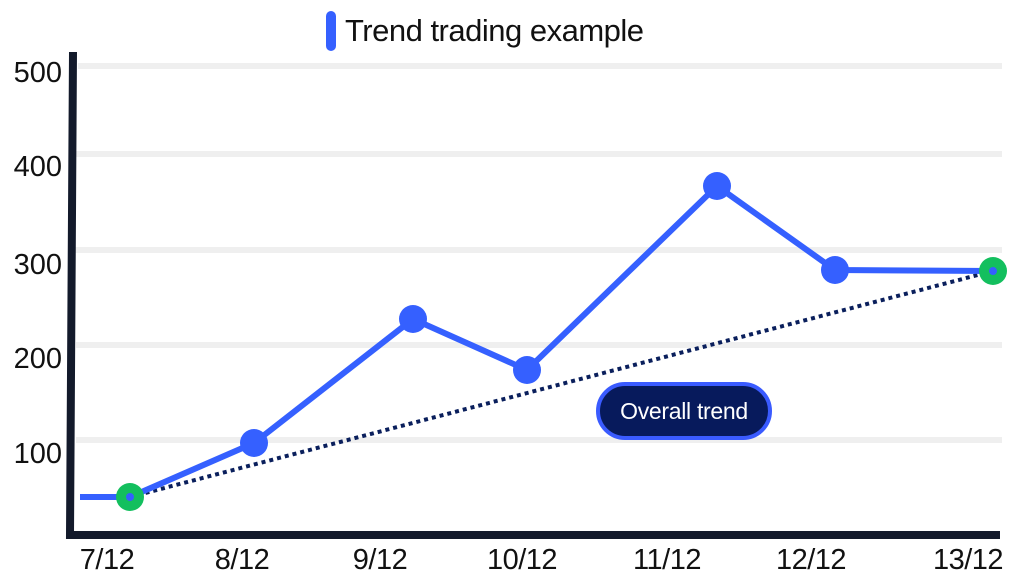  Describe the element at coordinates (811, 560) in the screenshot. I see `x-tick-12-12: 12/12` at that location.